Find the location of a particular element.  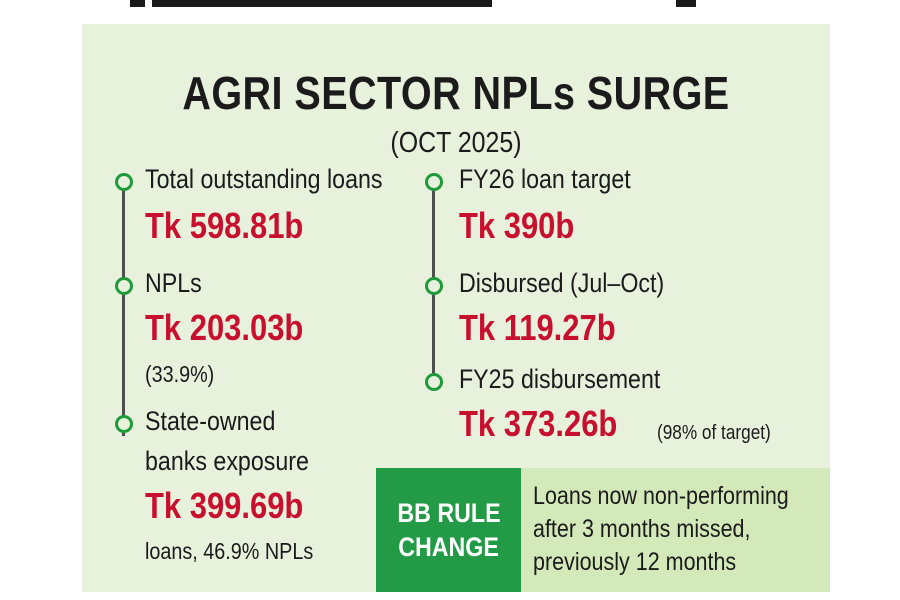

total-outstanding-label: Total outstanding loans is located at coordinates (264, 179).